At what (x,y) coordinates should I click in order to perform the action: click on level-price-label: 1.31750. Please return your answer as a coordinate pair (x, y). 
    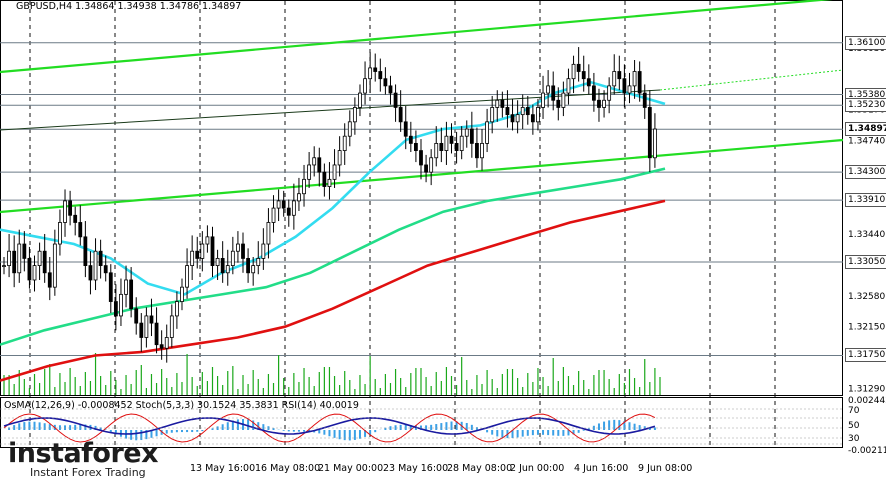
    Looking at the image, I should click on (865, 355).